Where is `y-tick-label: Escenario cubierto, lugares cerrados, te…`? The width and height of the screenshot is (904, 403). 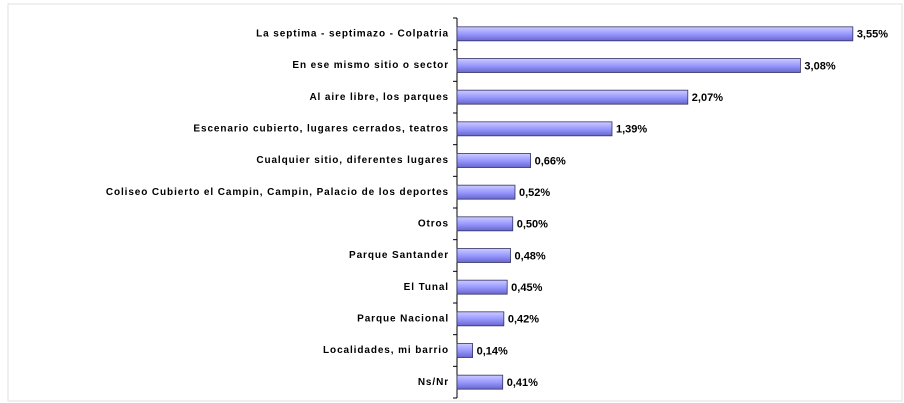
y-tick-label: Escenario cubierto, lugares cerrados, te… is located at coordinates (321, 128).